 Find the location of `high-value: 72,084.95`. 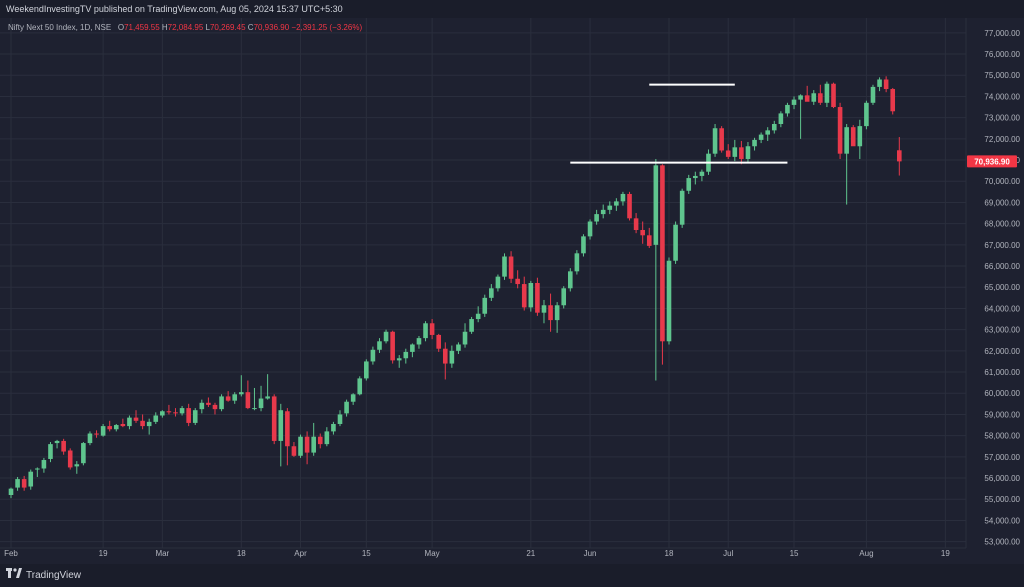

high-value: 72,084.95 is located at coordinates (185, 27).